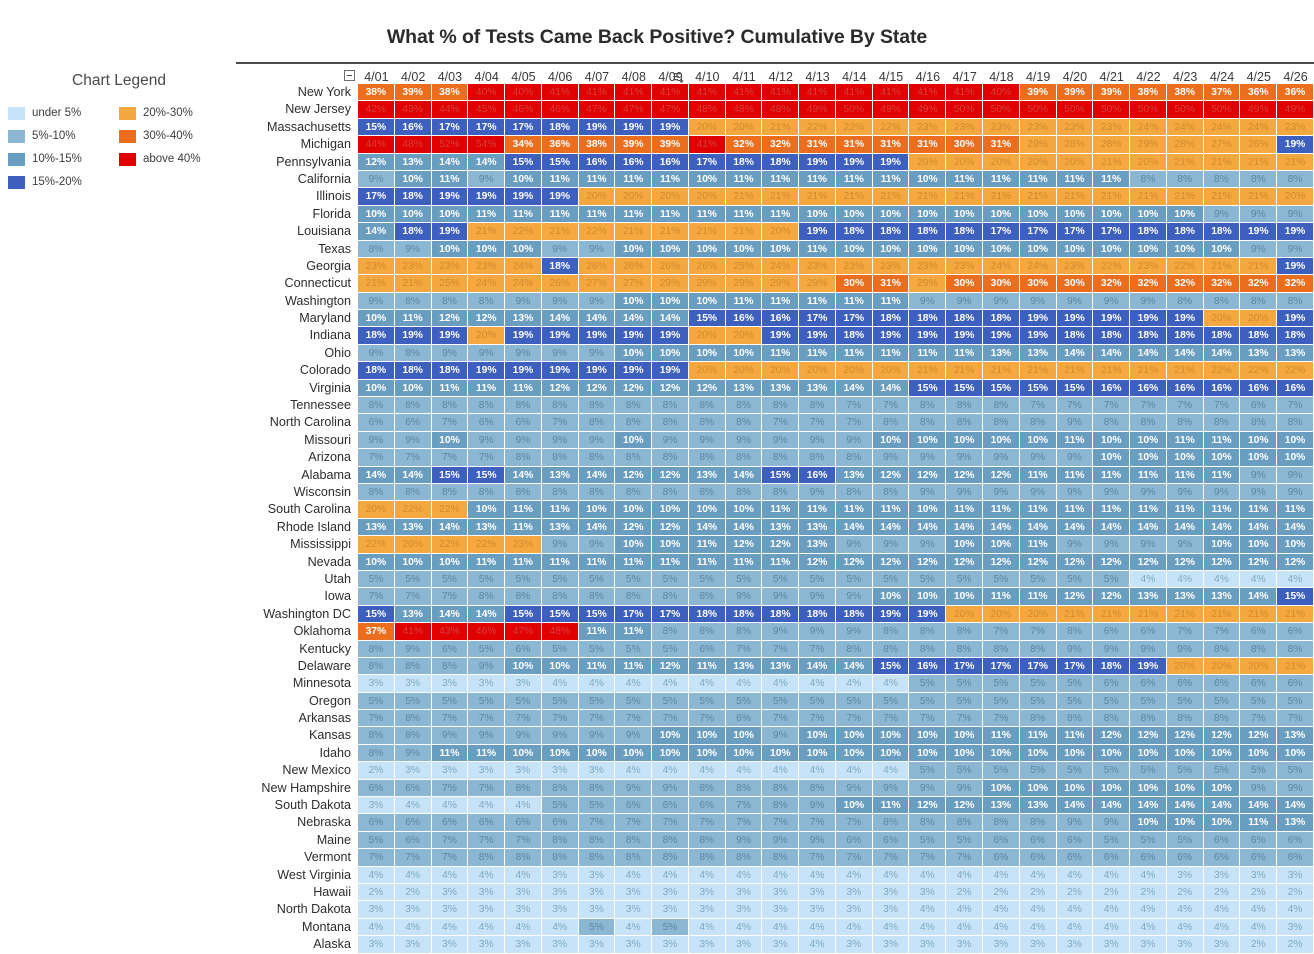  Describe the element at coordinates (376, 771) in the screenshot. I see `heatmap-cell: 2%` at that location.